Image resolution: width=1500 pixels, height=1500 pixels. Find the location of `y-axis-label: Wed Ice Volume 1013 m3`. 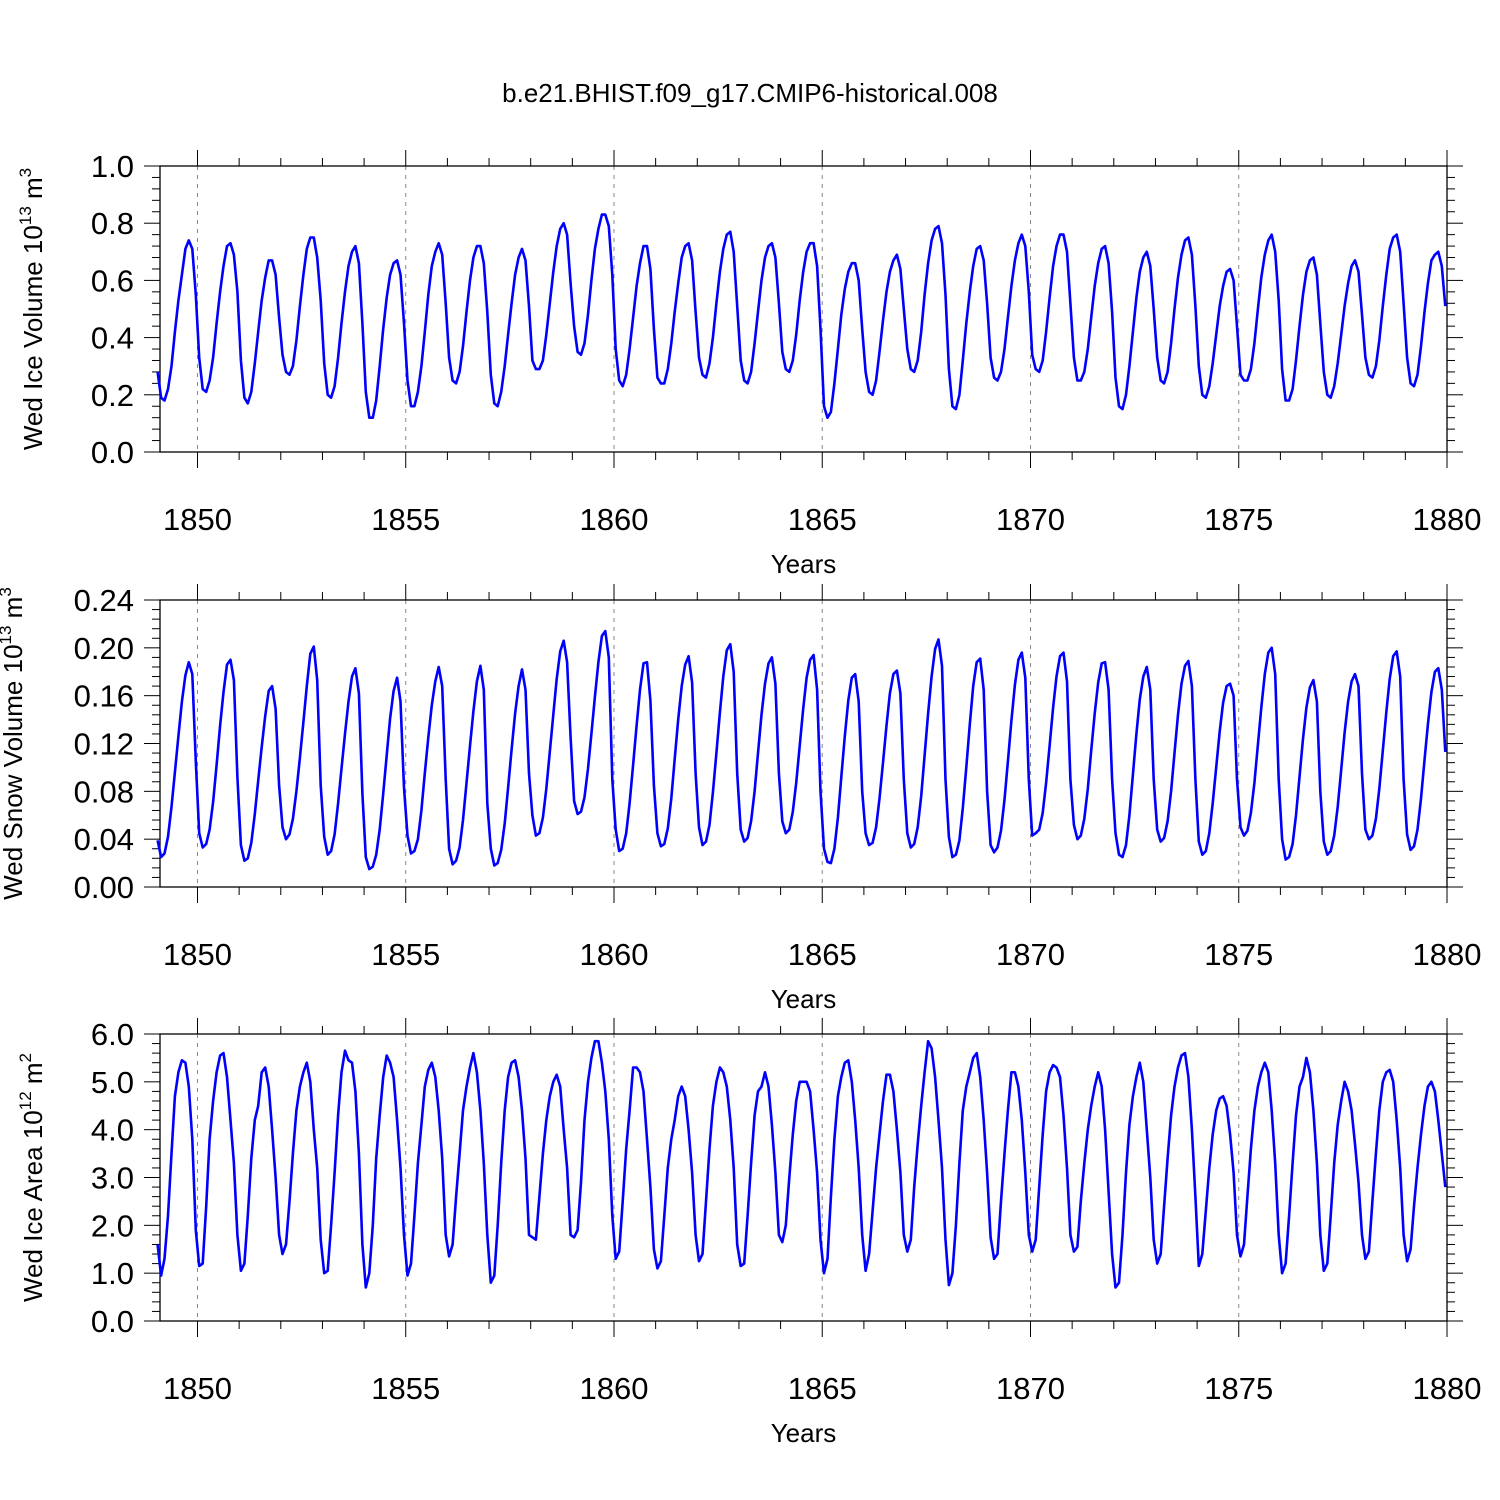

y-axis-label: Wed Ice Volume 1013 m3 is located at coordinates (32, 309).